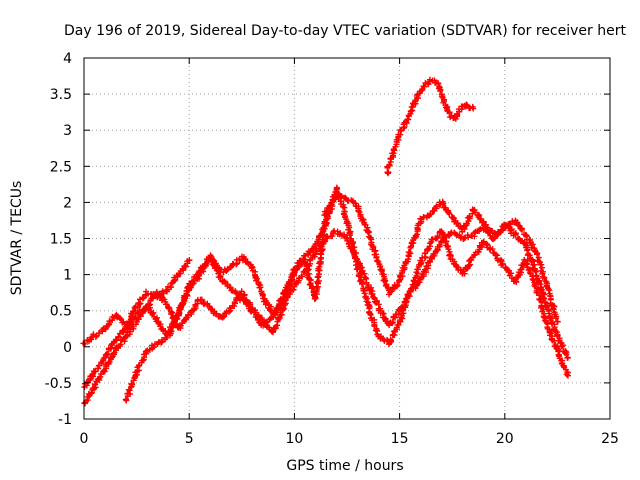  Describe the element at coordinates (61, 167) in the screenshot. I see `y-tick-label: 2.5` at that location.